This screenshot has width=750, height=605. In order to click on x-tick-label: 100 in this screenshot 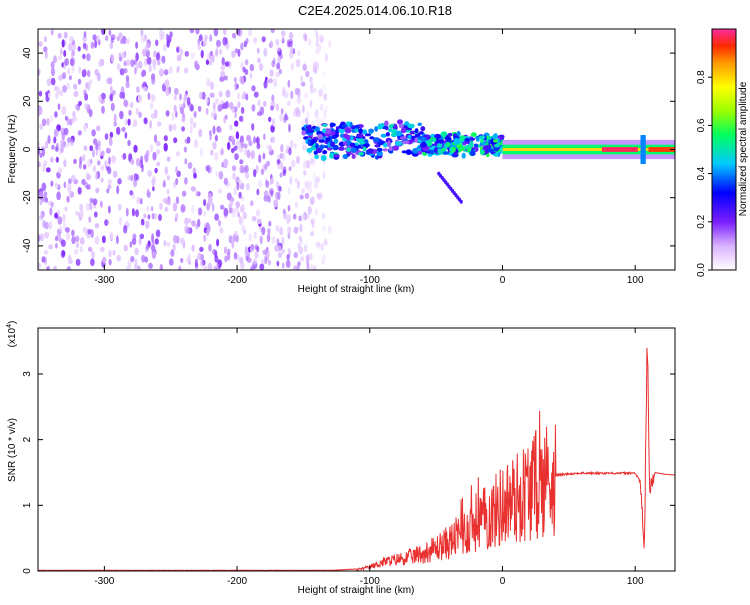, I will do `click(635, 581)`.